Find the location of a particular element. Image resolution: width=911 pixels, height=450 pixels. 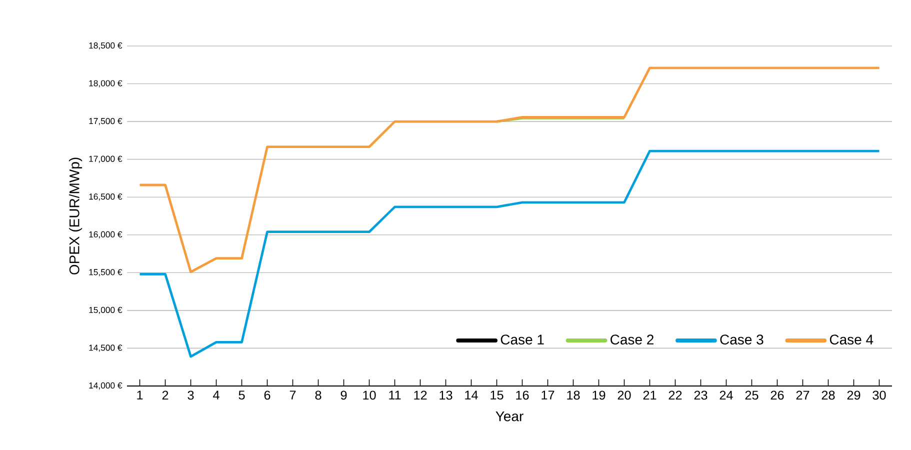

y-axis-title: OPEX (EUR/MWp) is located at coordinates (75, 216).